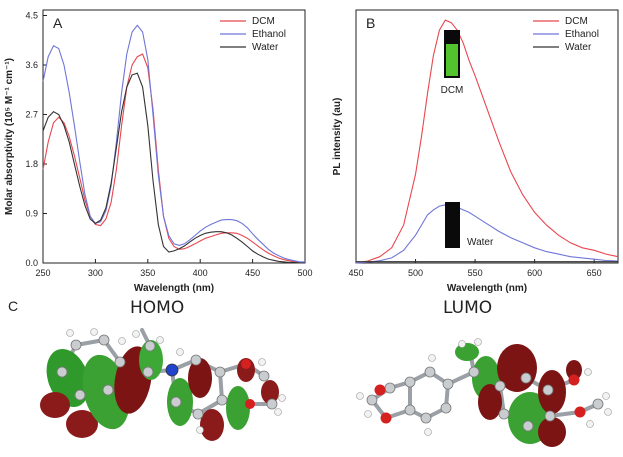 This screenshot has height=457, width=623. Describe the element at coordinates (31, 16) in the screenshot. I see `chart-a-y-tick-label: 4.5` at that location.